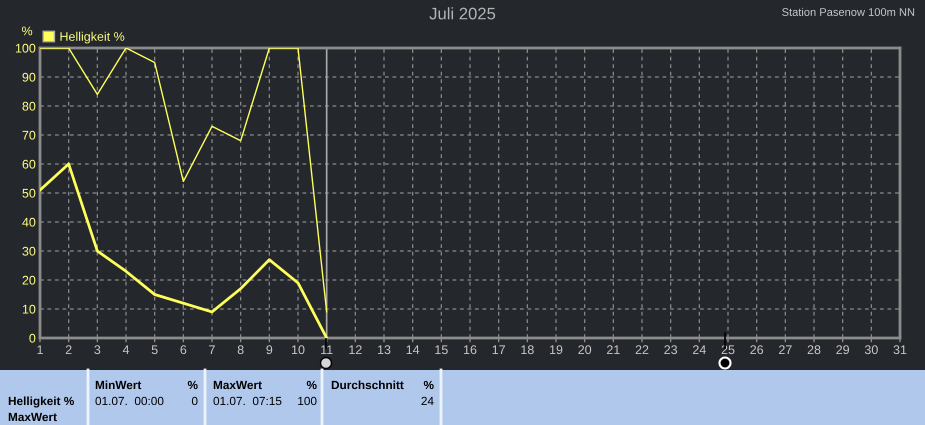 The image size is (925, 425). I want to click on y-tick-label: 20, so click(29, 280).